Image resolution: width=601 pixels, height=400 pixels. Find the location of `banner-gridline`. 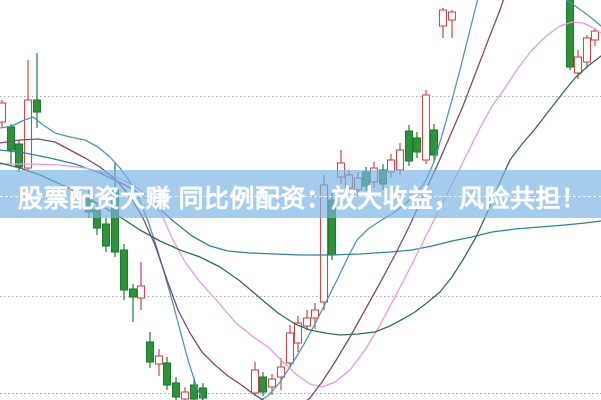

banner-gridline is located at coordinates (300, 196).